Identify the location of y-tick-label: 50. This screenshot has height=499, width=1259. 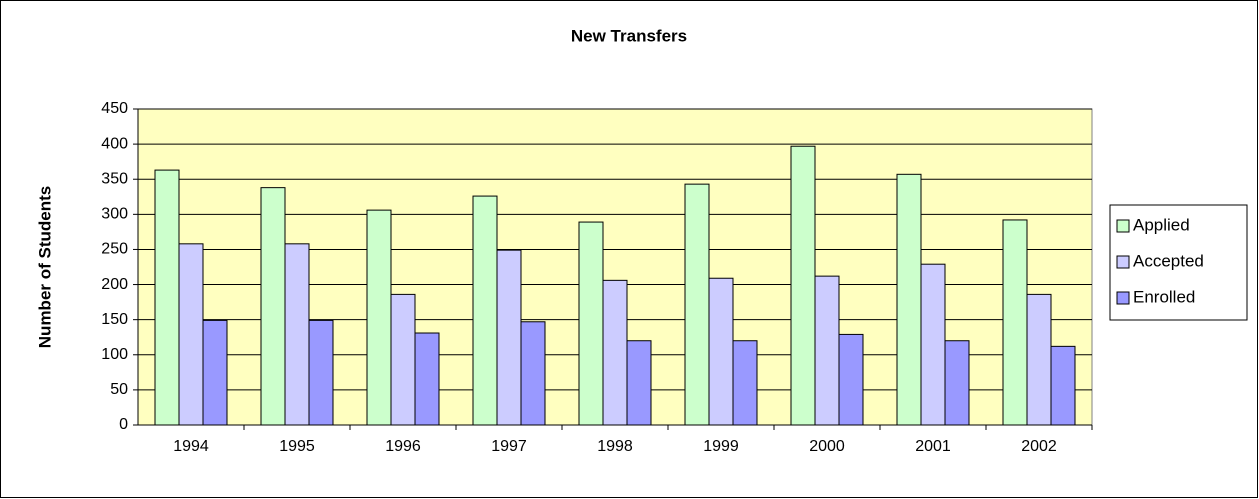
(119, 389).